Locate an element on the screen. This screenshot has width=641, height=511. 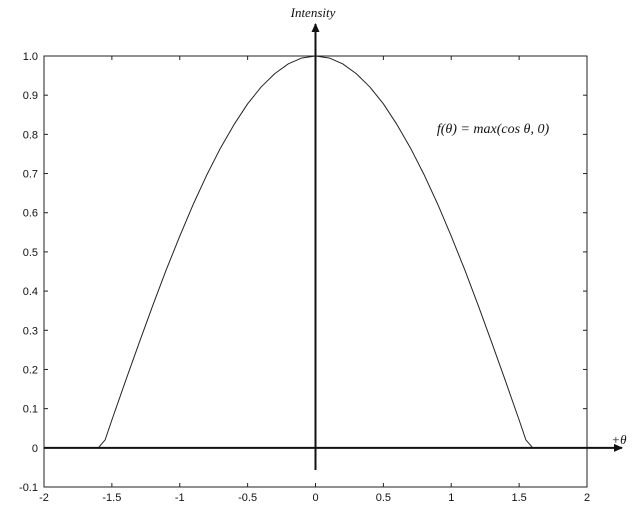
y-tick-label: 0.1 is located at coordinates (30, 410).